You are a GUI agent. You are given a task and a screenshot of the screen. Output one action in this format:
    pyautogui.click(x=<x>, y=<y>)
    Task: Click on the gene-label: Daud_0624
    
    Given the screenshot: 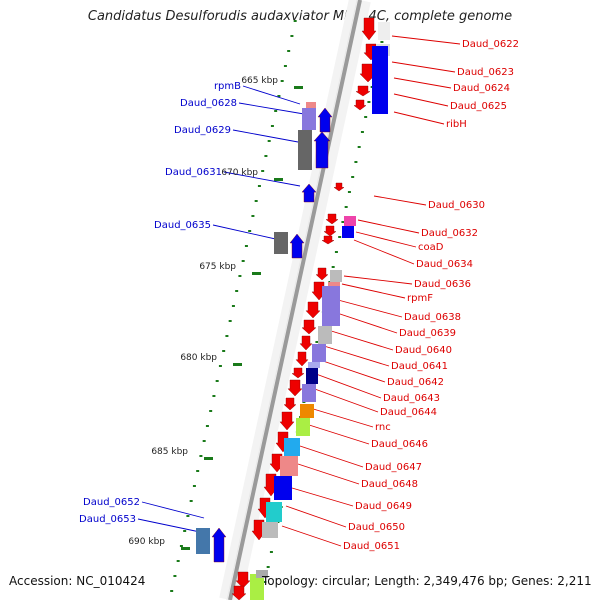 What is the action you would take?
    pyautogui.click(x=481, y=88)
    